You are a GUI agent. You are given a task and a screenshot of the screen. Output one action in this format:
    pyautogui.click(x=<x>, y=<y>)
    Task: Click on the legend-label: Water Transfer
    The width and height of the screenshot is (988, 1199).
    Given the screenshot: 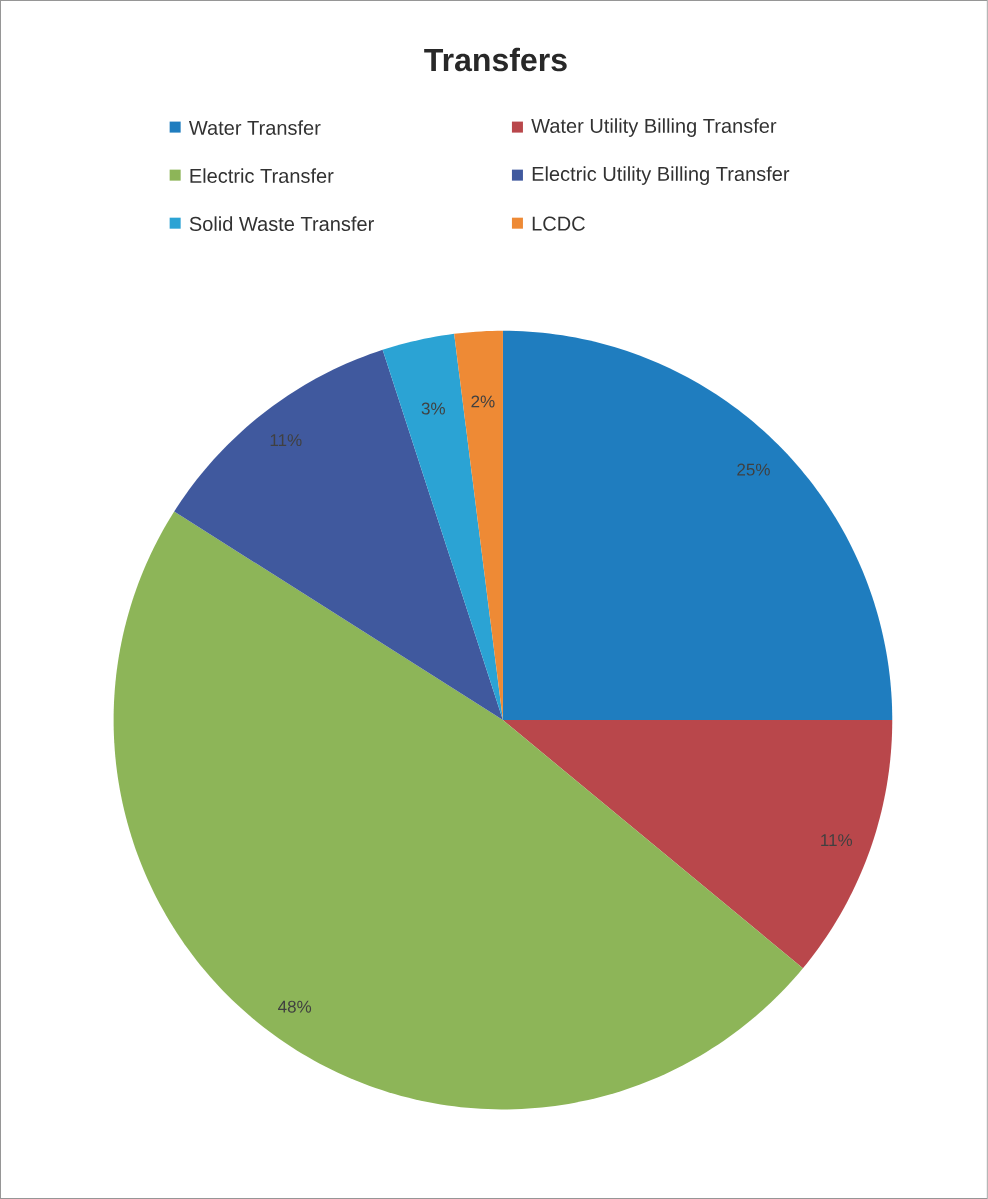 What is the action you would take?
    pyautogui.click(x=255, y=127)
    